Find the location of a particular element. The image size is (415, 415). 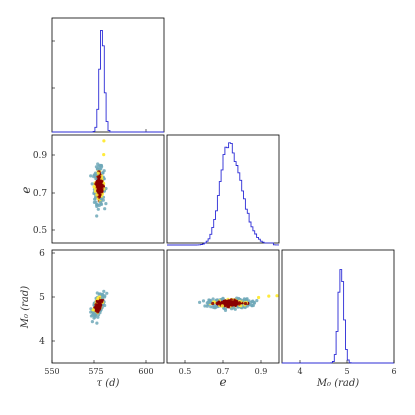

tick-label-e-09: 0.9 is located at coordinates (40, 156).